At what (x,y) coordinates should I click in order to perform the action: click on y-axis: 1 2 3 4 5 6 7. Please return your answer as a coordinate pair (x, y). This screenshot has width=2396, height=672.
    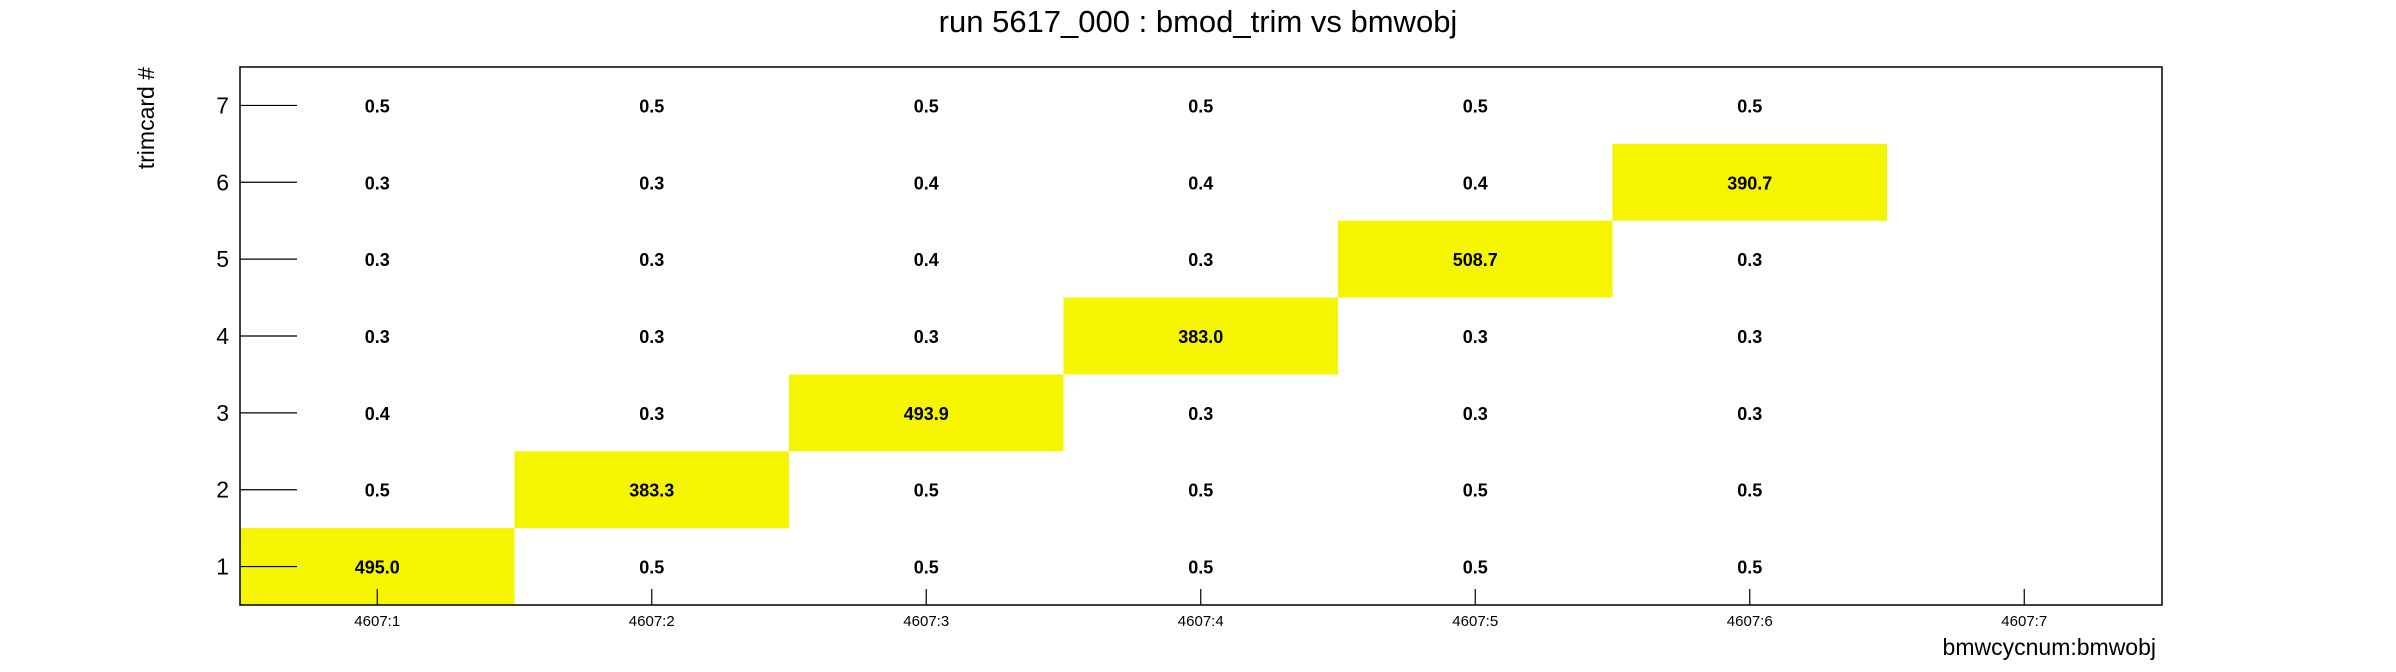
    Looking at the image, I should click on (256, 336).